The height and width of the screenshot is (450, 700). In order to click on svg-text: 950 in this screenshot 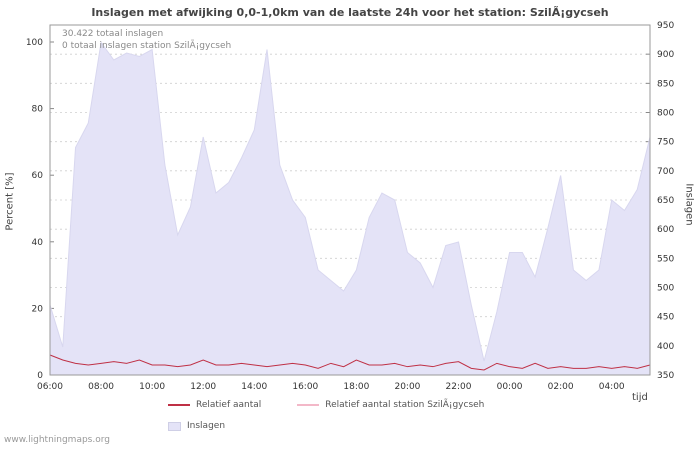, I will do `click(665, 26)`.